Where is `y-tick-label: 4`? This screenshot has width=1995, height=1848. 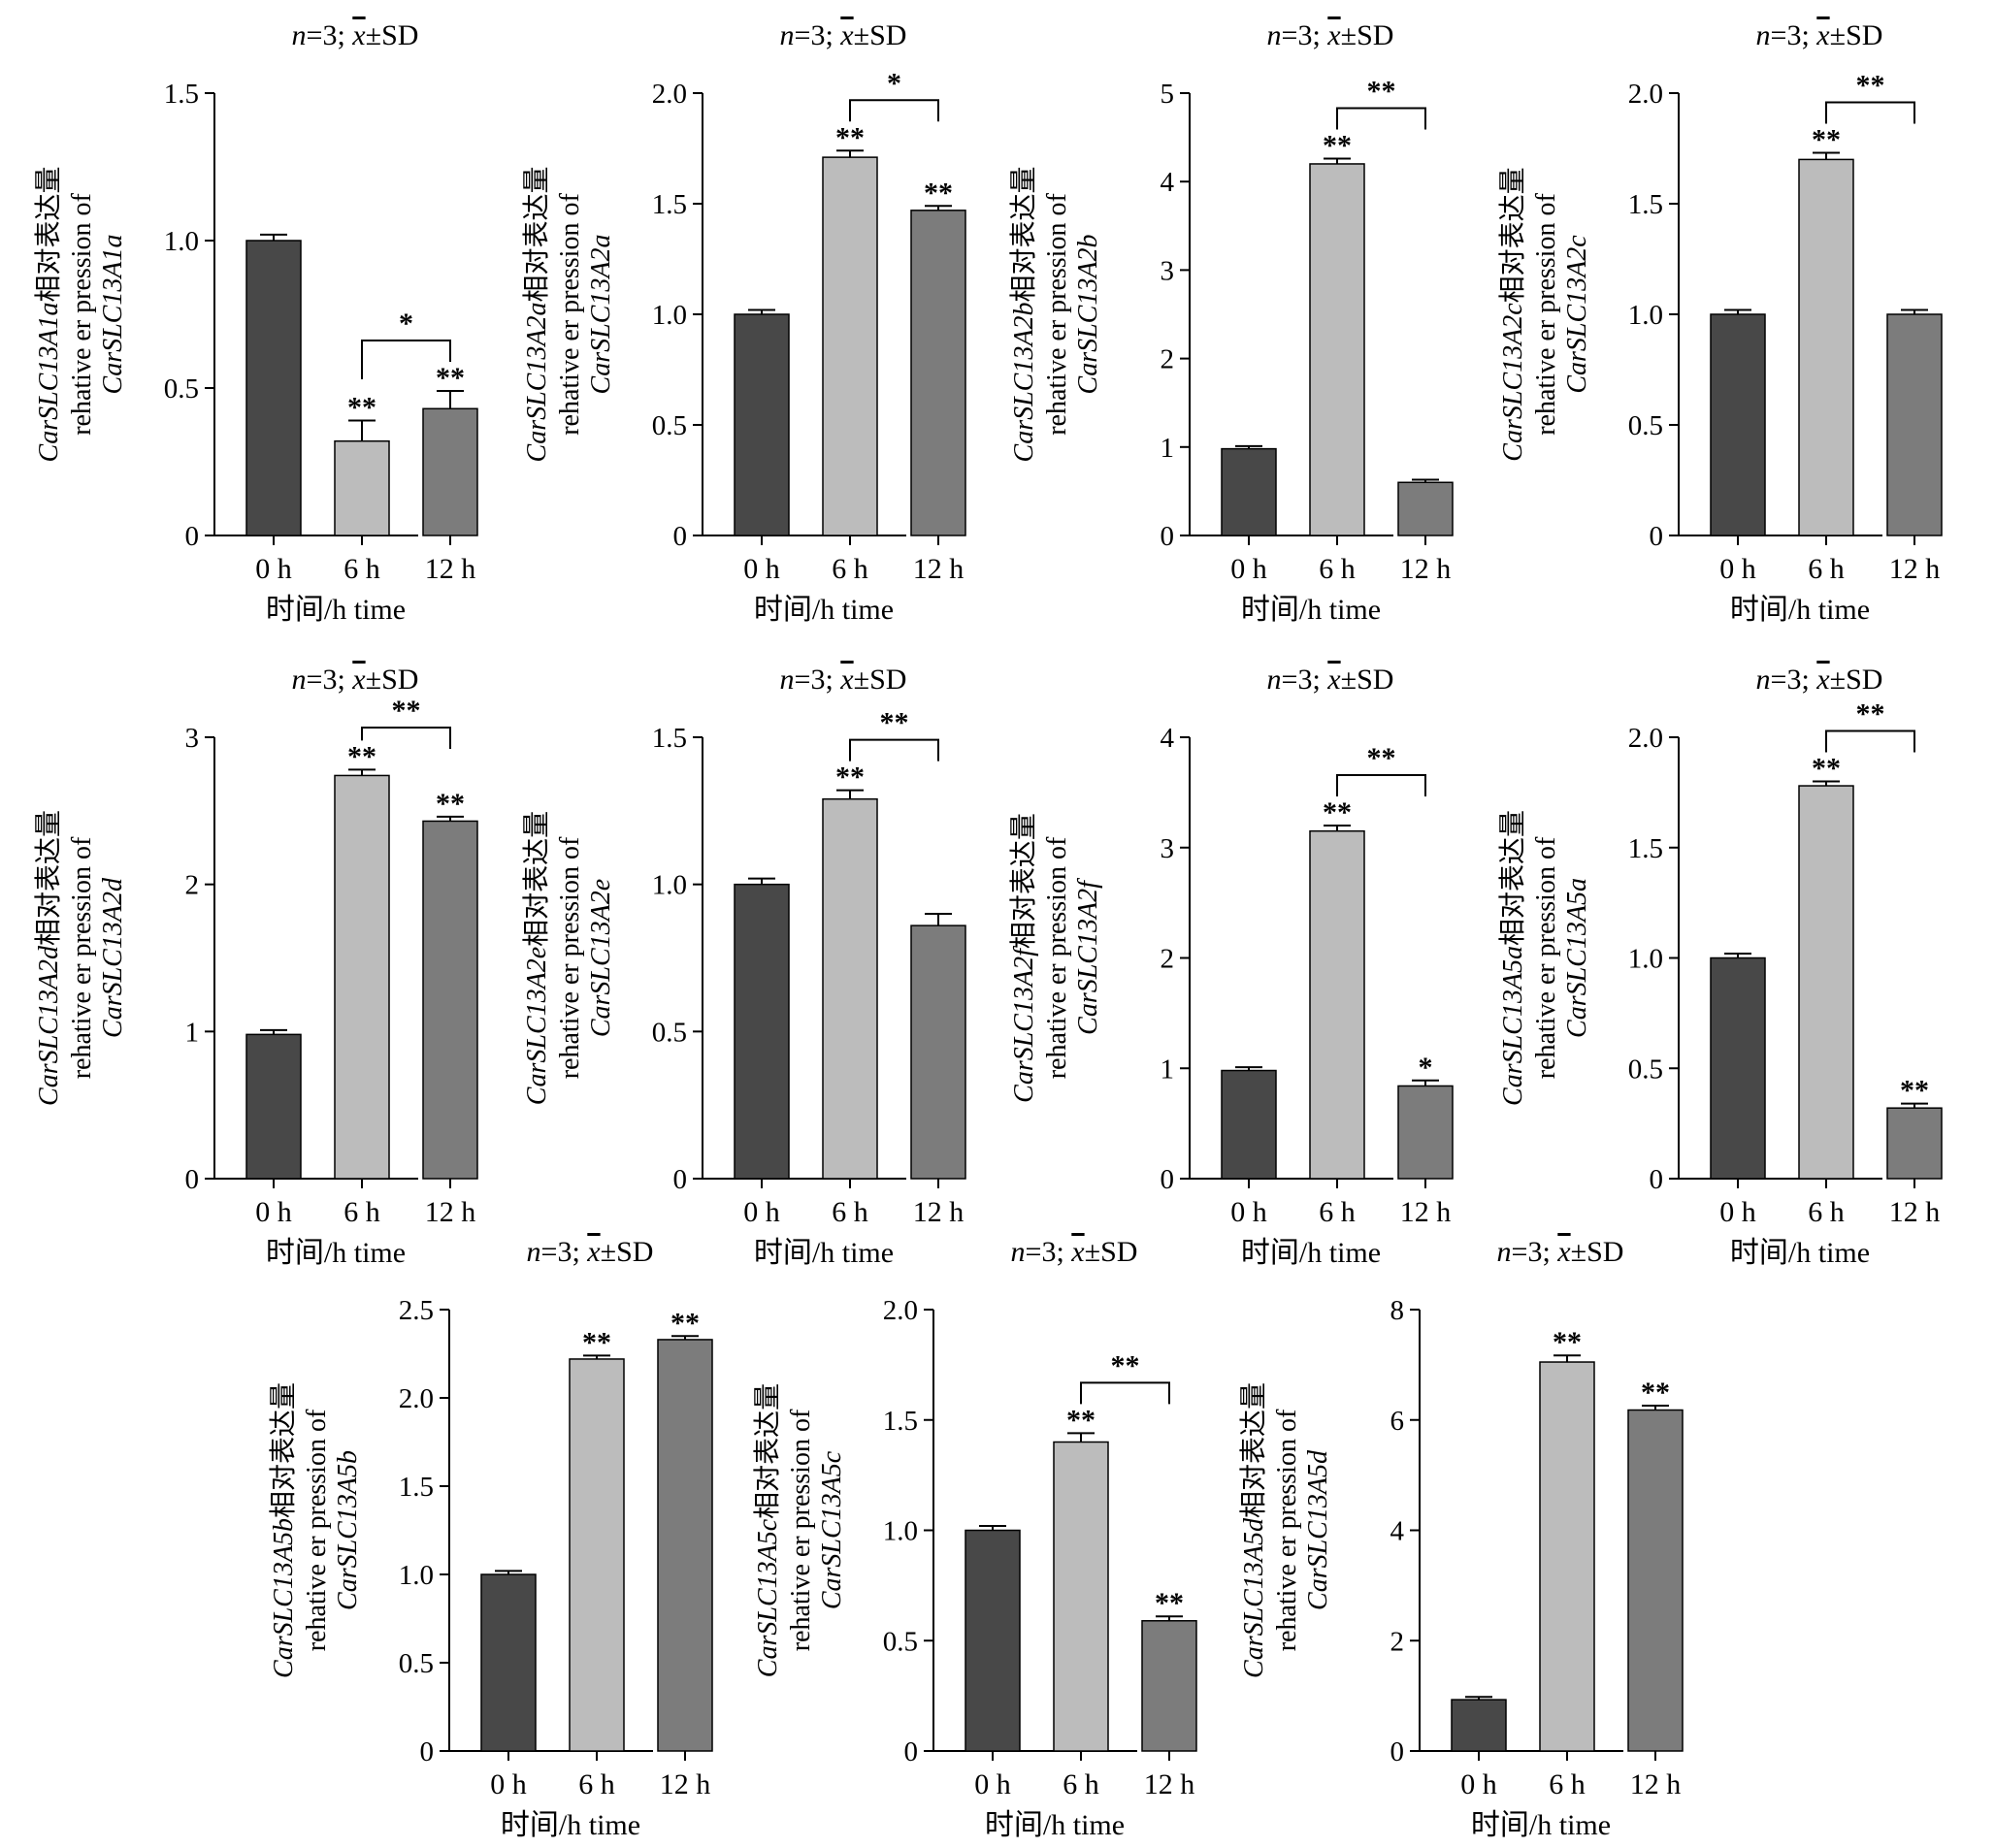
y-tick-label: 4 is located at coordinates (1168, 738).